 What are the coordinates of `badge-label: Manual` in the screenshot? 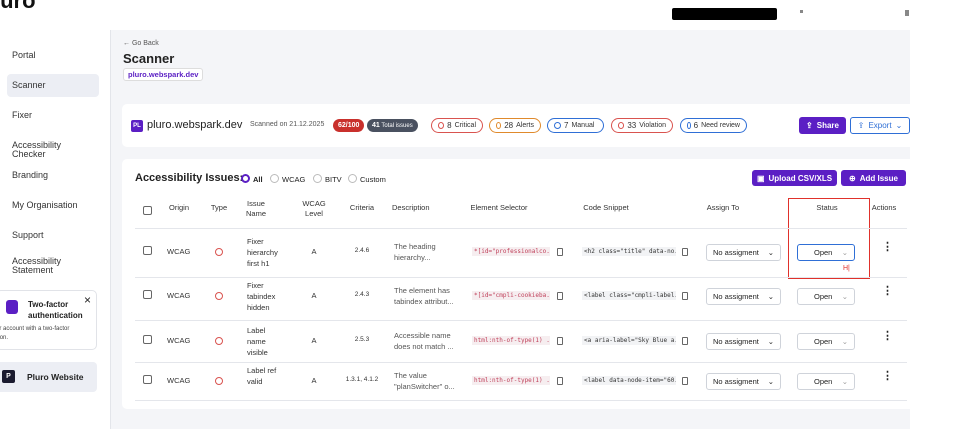 It's located at (583, 125).